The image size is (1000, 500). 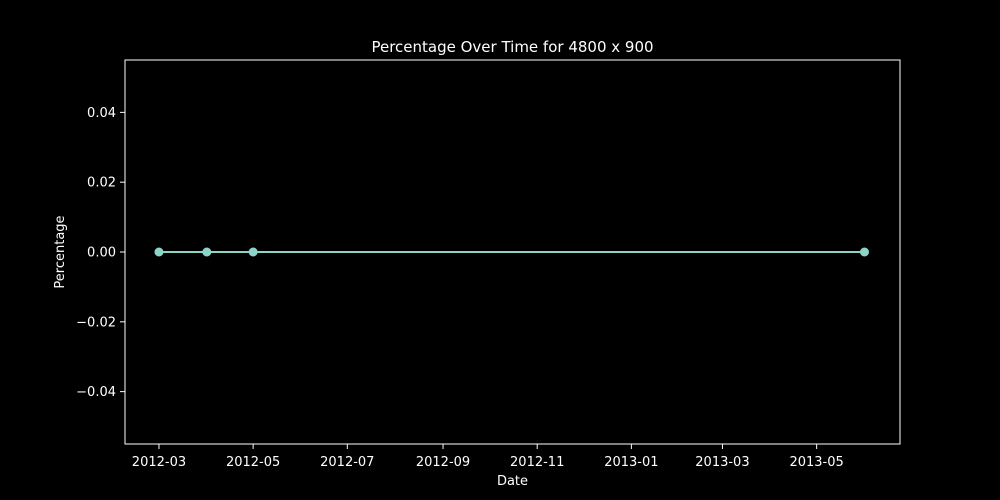 What do you see at coordinates (253, 462) in the screenshot?
I see `x-tick-label: 2012-05` at bounding box center [253, 462].